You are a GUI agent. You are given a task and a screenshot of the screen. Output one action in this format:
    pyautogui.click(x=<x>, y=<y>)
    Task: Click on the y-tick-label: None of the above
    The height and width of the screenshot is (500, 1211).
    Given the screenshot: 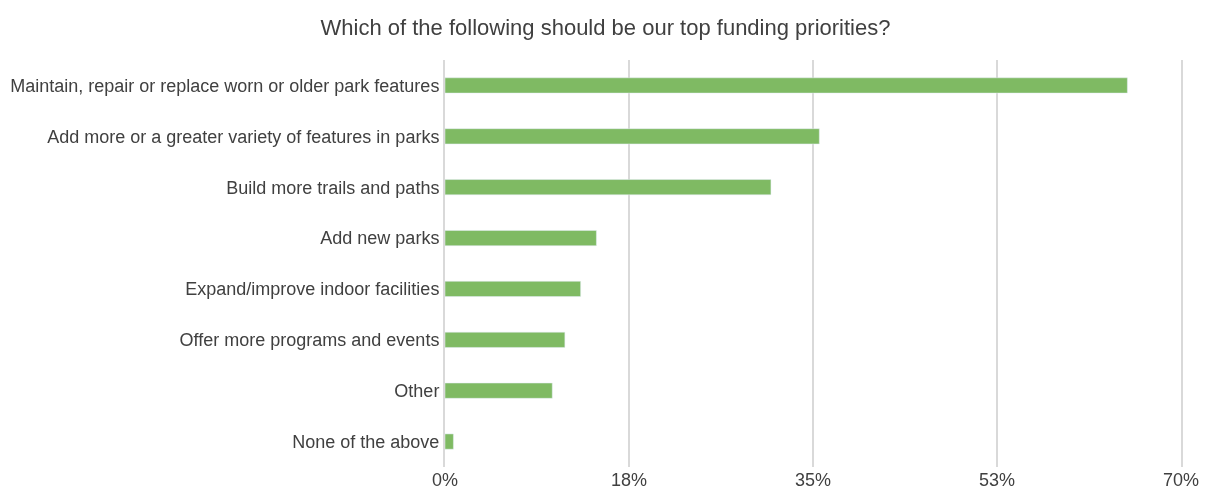 What is the action you would take?
    pyautogui.click(x=366, y=441)
    